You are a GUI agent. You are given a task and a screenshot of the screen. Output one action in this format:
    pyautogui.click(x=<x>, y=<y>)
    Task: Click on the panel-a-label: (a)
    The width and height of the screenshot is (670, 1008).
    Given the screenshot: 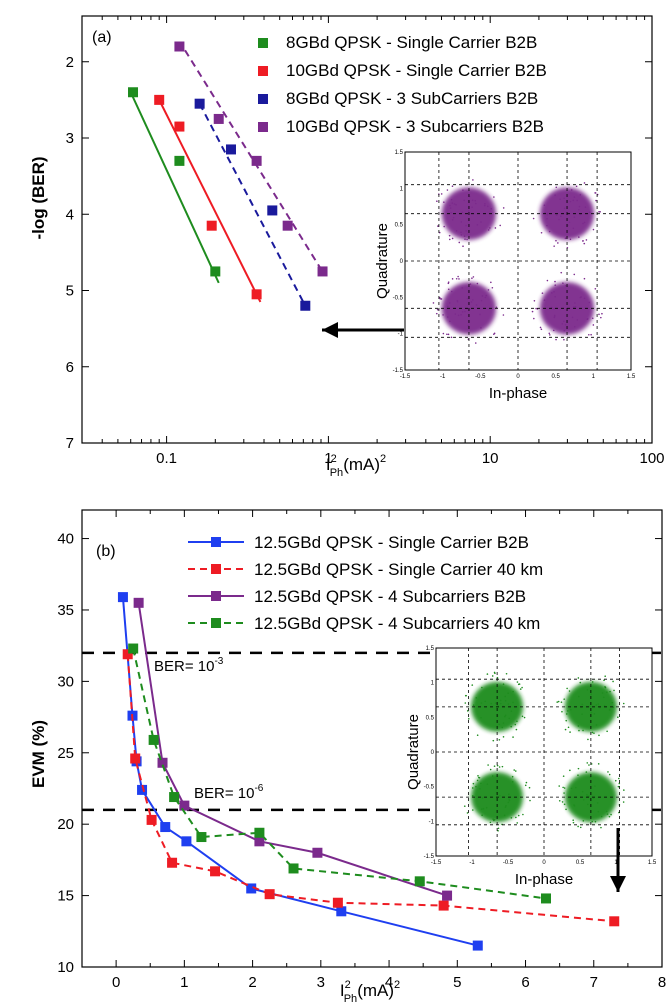 What is the action you would take?
    pyautogui.click(x=102, y=37)
    